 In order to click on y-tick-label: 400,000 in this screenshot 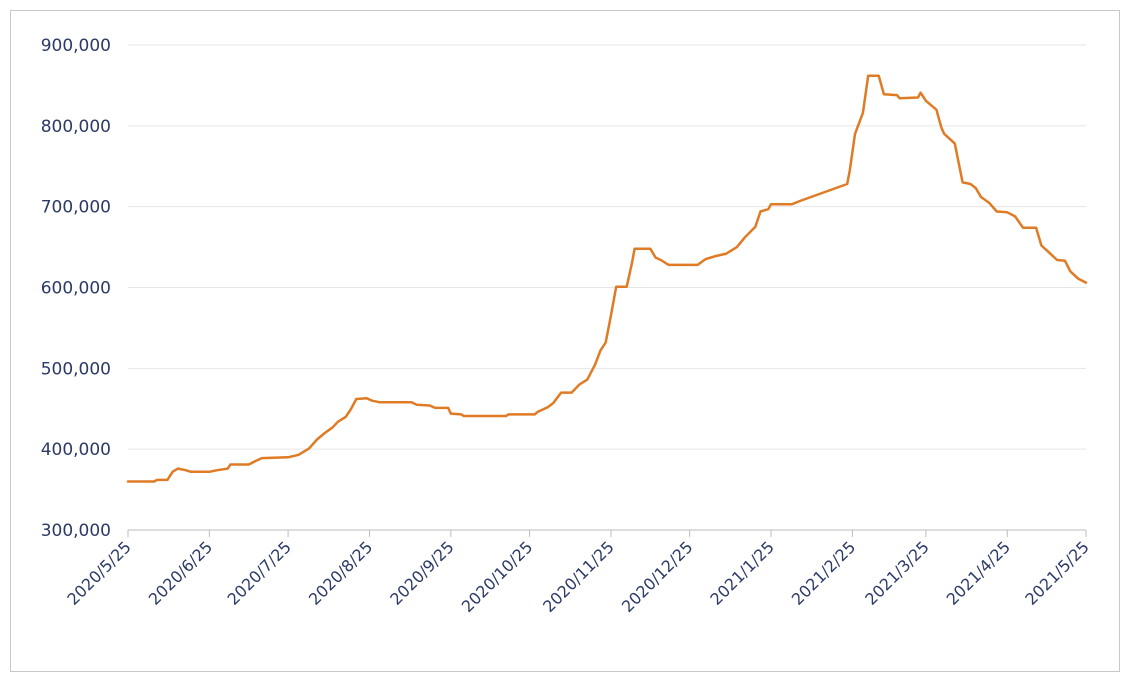, I will do `click(76, 450)`.